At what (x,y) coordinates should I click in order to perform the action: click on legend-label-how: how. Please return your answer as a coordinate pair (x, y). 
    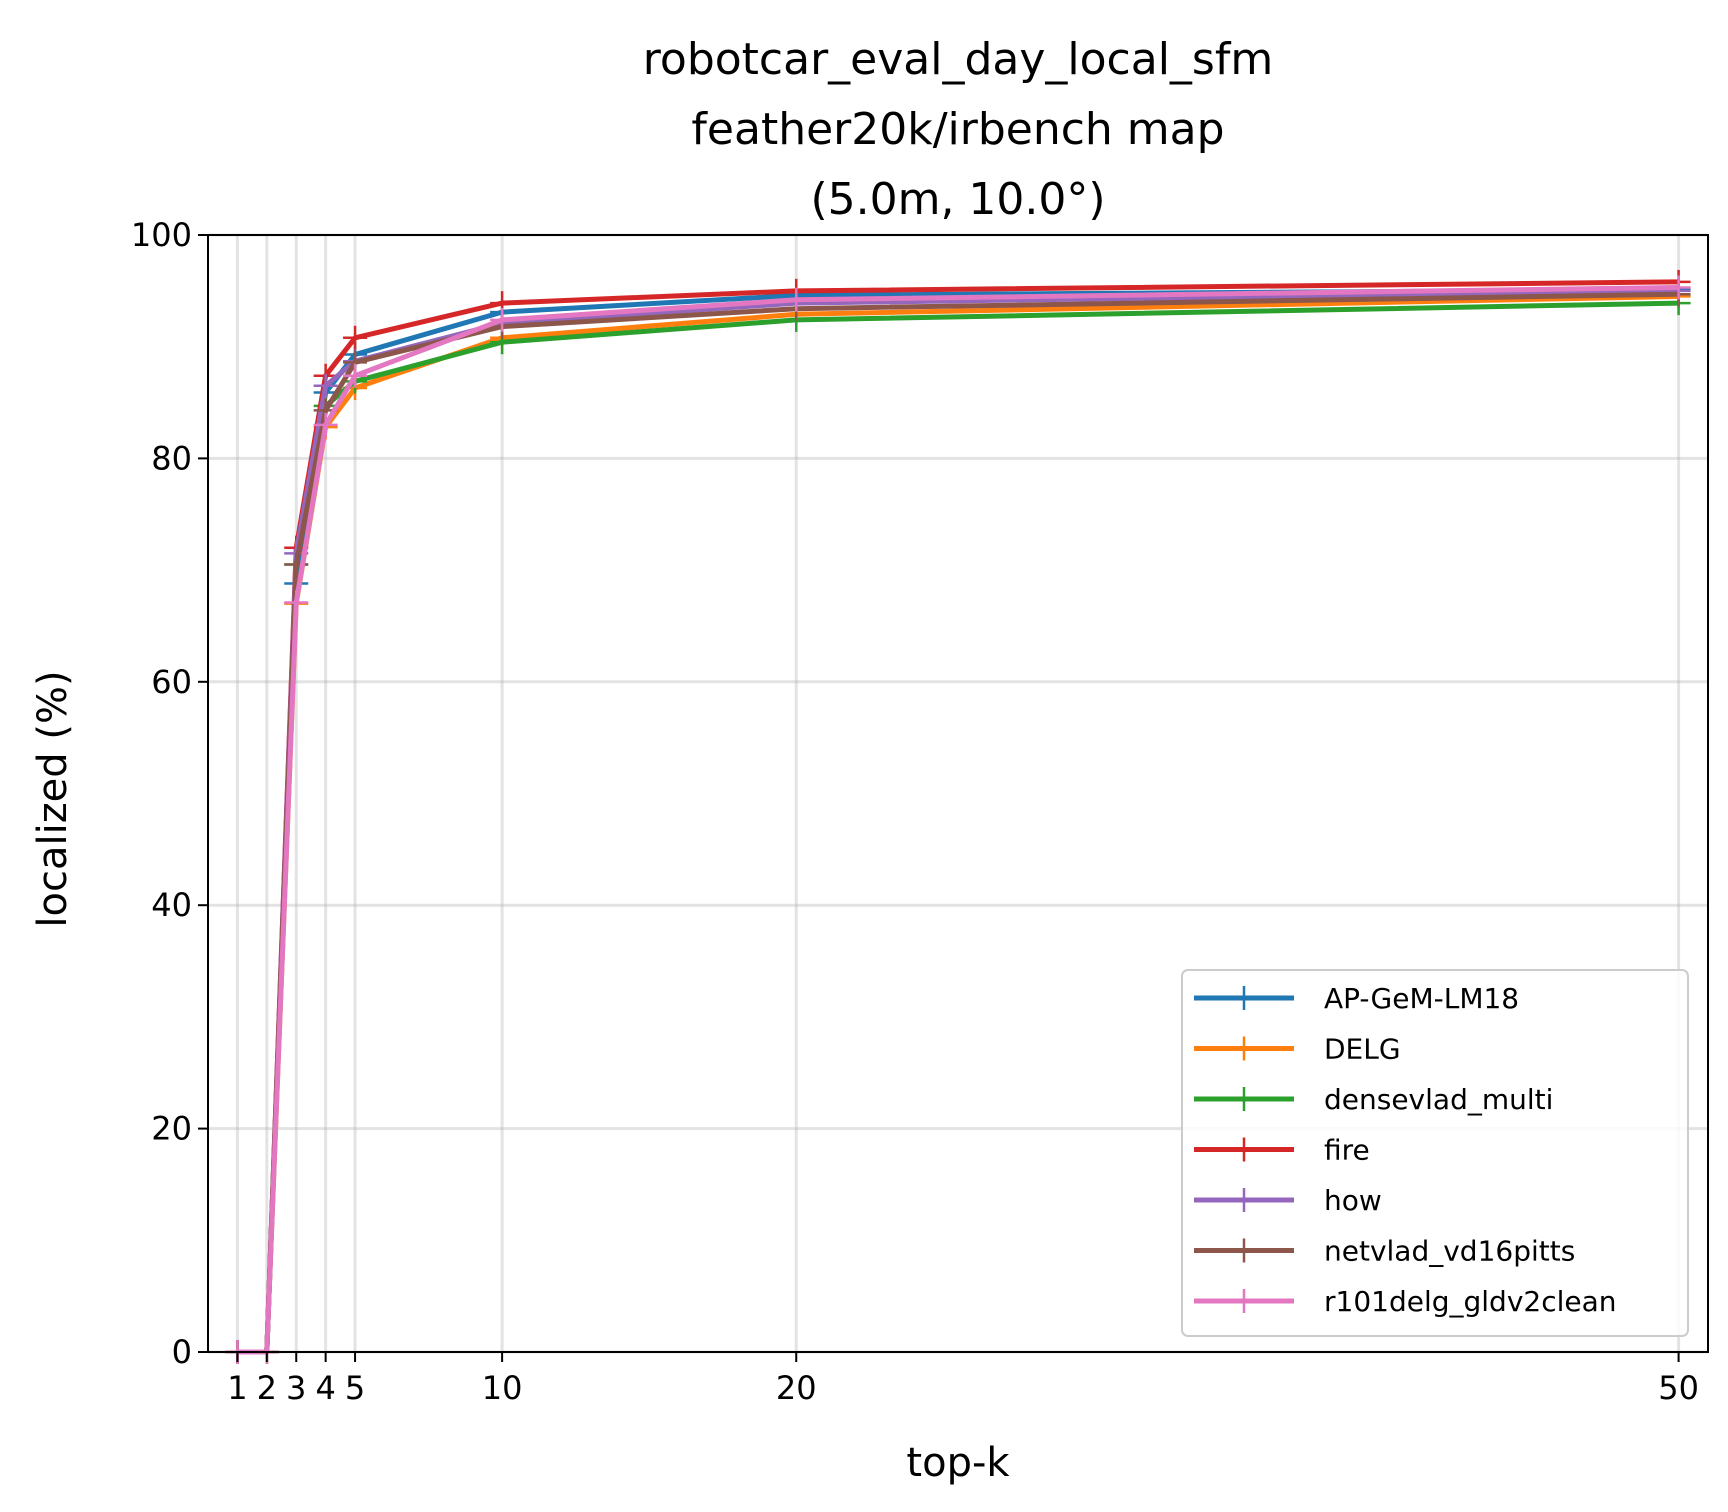
    Looking at the image, I should click on (1353, 1200).